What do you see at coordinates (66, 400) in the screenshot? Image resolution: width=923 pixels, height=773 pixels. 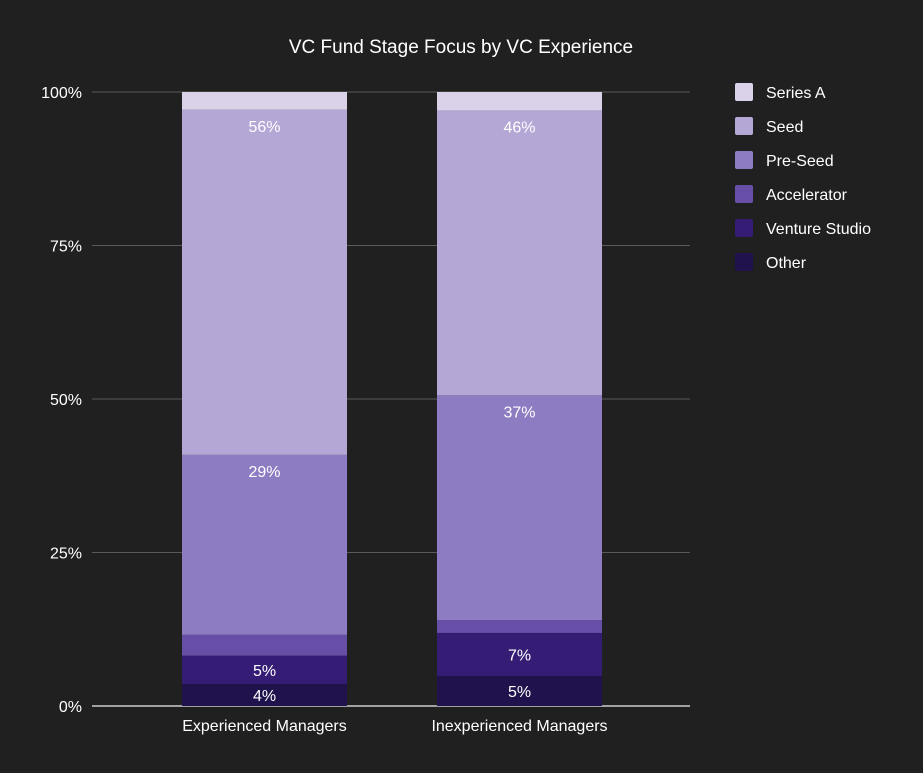 I see `y-tick-label: 50%` at bounding box center [66, 400].